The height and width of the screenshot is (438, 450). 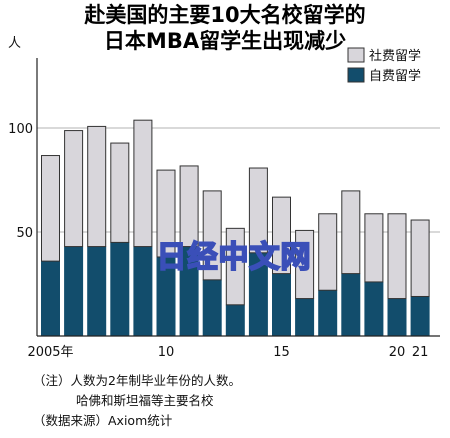 What do you see at coordinates (120, 289) in the screenshot?
I see `bar-self-funded-2008` at bounding box center [120, 289].